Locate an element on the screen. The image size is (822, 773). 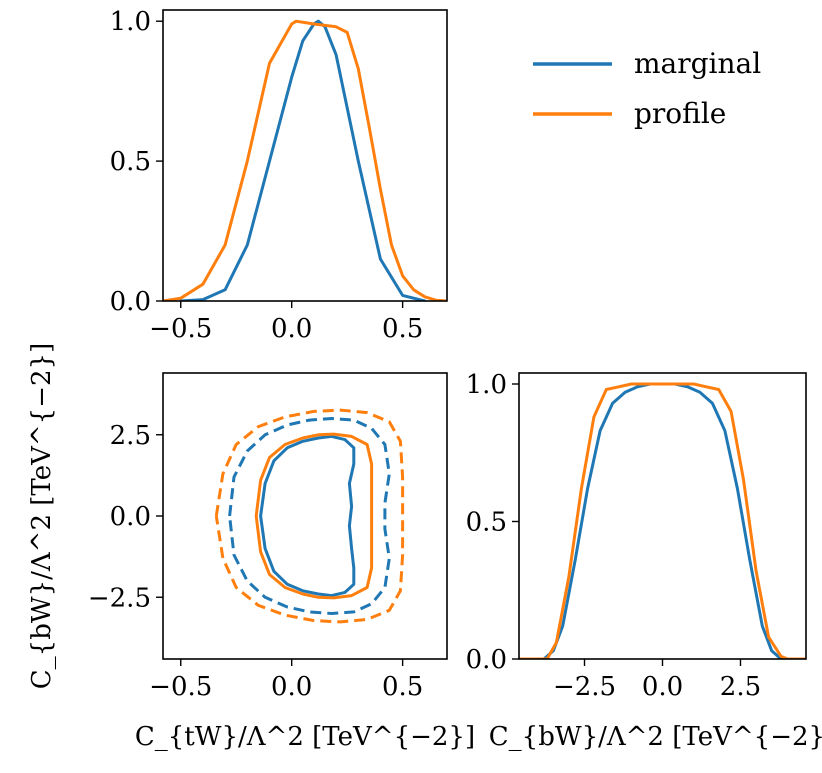
x-tick-label: 2.5 is located at coordinates (740, 687).